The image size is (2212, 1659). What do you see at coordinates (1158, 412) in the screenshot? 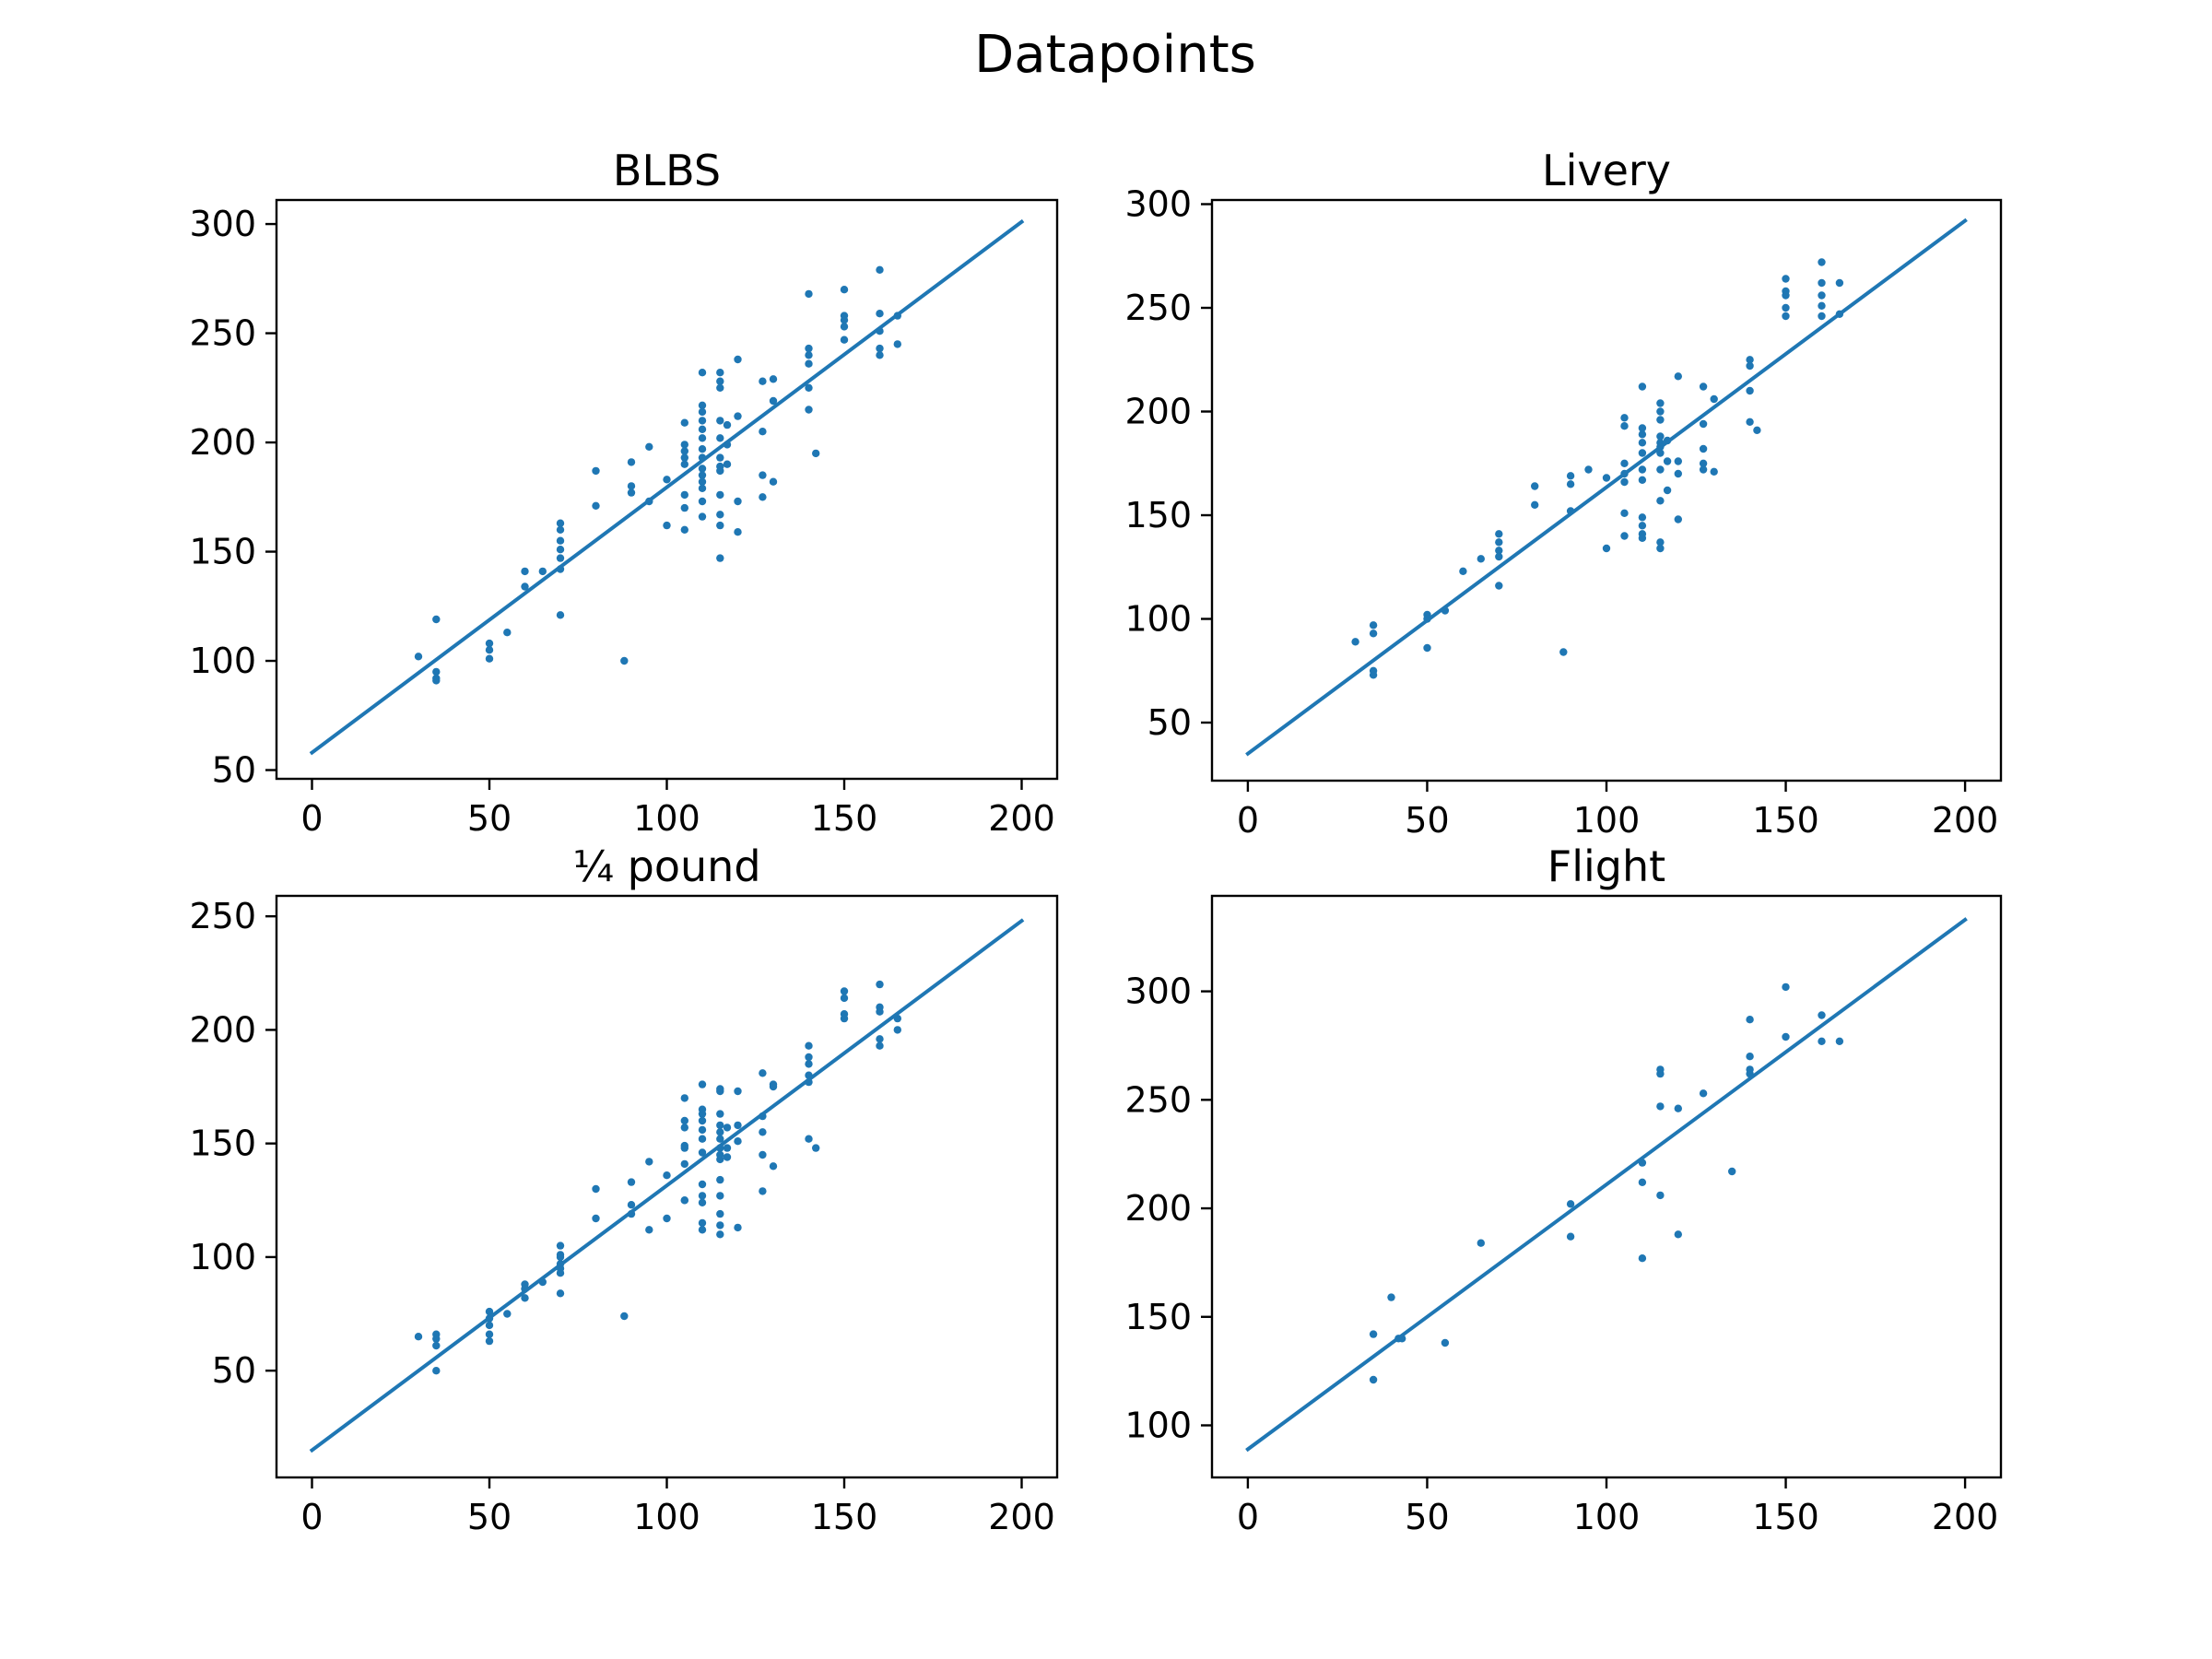
I see `y-tick-label: 200` at bounding box center [1158, 412].